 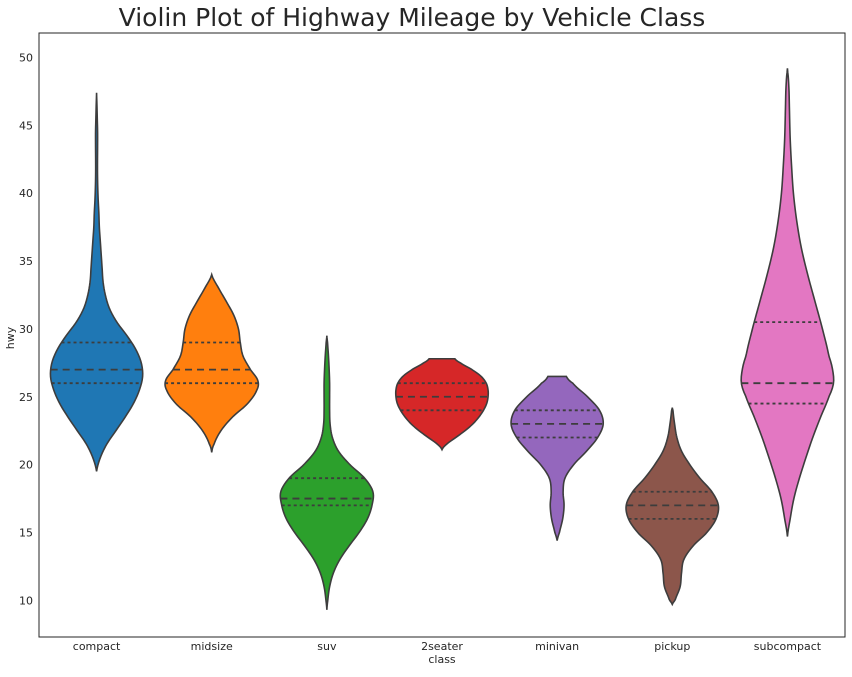 I want to click on x-tick-label-midsize: midsize, so click(x=212, y=646).